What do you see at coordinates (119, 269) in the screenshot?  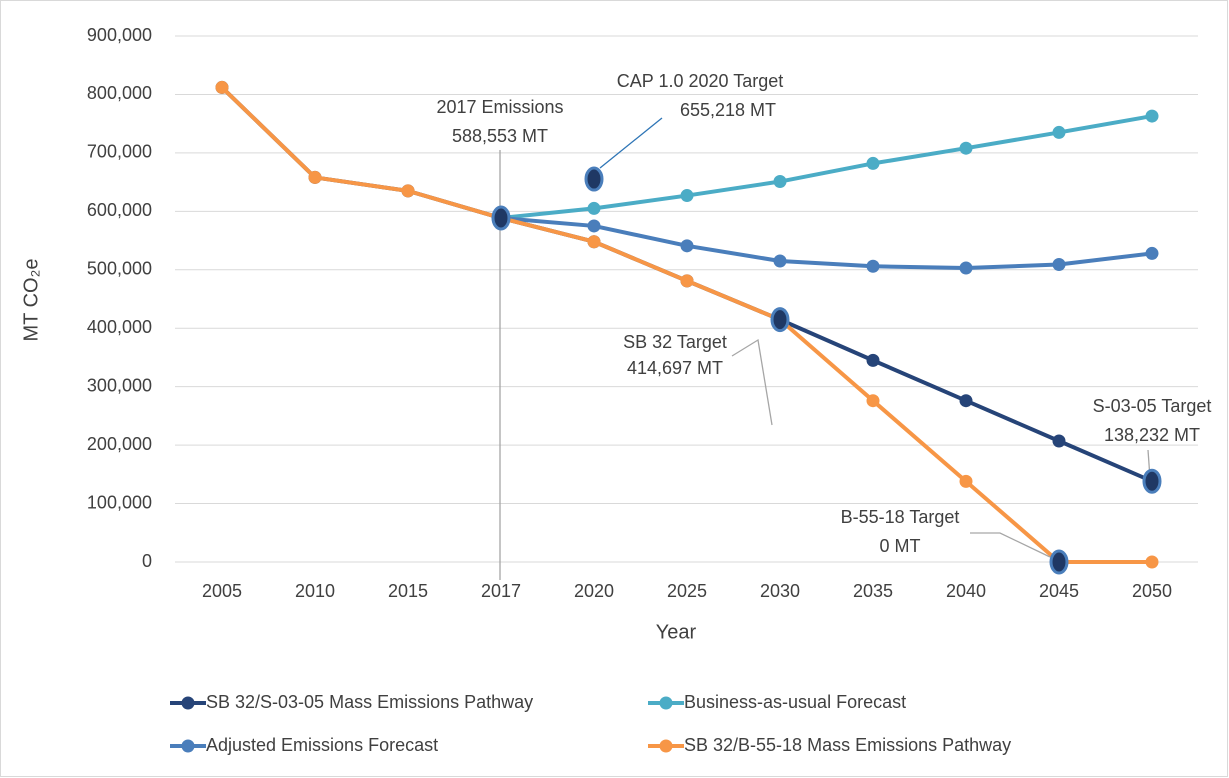 I see `y-tick-label: 500,000` at bounding box center [119, 269].